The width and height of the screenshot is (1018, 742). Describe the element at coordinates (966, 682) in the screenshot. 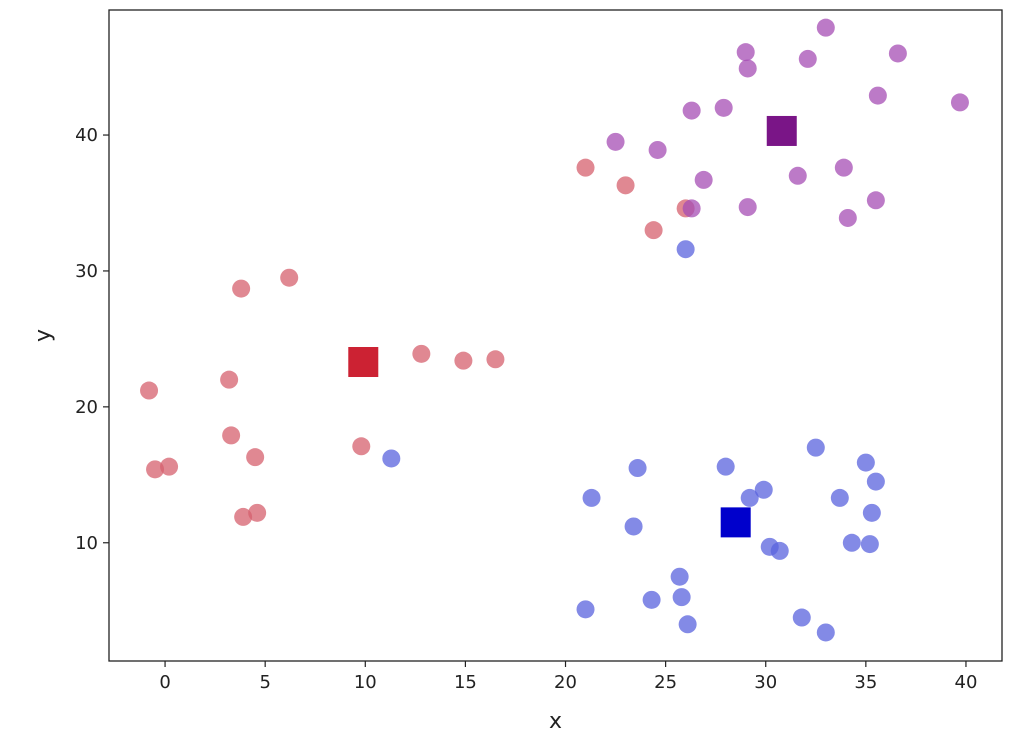

I see `x-tick-label: 40` at that location.